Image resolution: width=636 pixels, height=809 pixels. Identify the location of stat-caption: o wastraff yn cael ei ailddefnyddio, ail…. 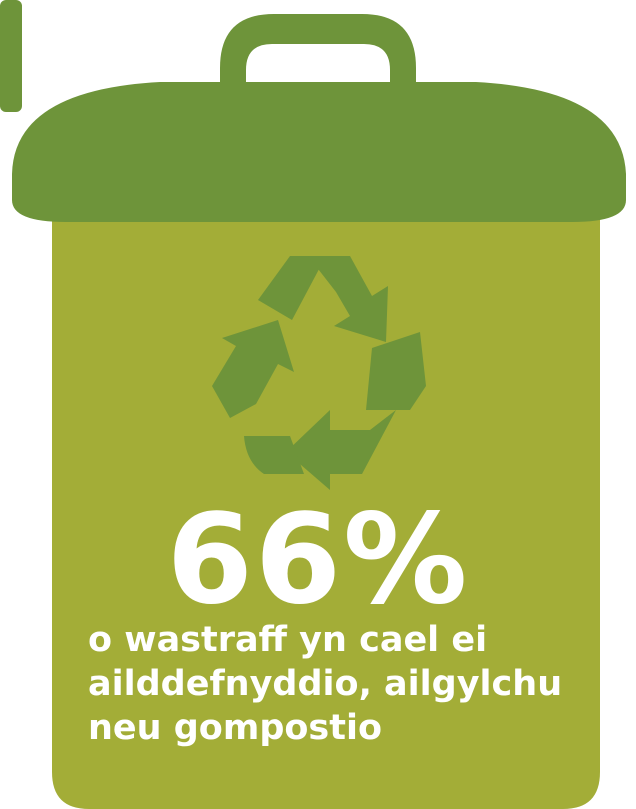
(348, 684).